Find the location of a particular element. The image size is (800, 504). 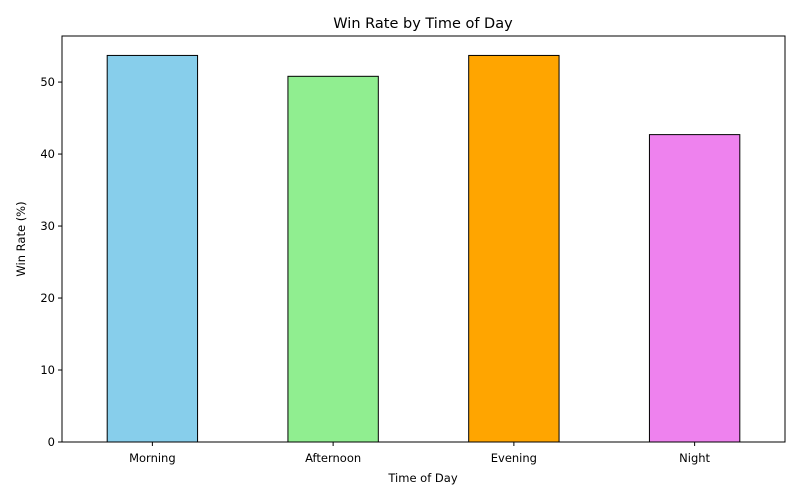

y-tick-label-30: 30 is located at coordinates (47, 226).